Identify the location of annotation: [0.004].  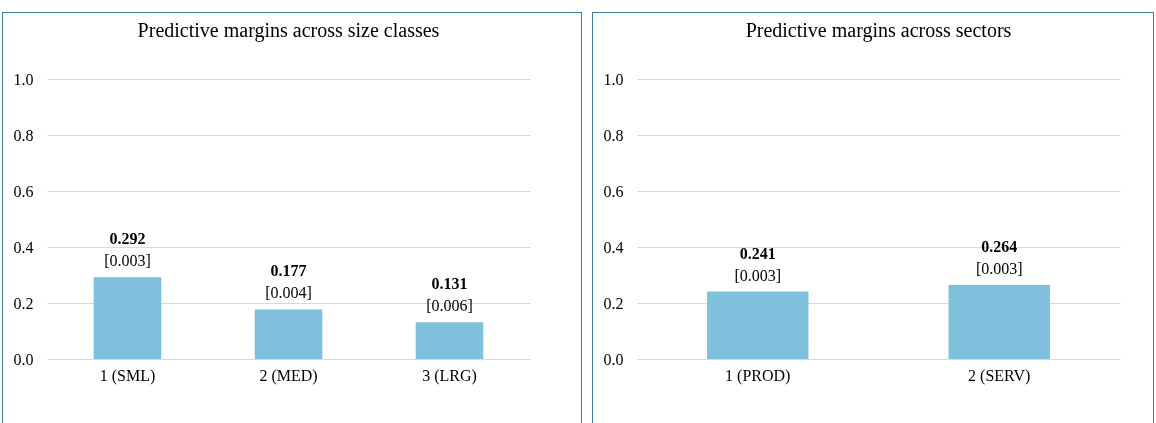
(288, 293).